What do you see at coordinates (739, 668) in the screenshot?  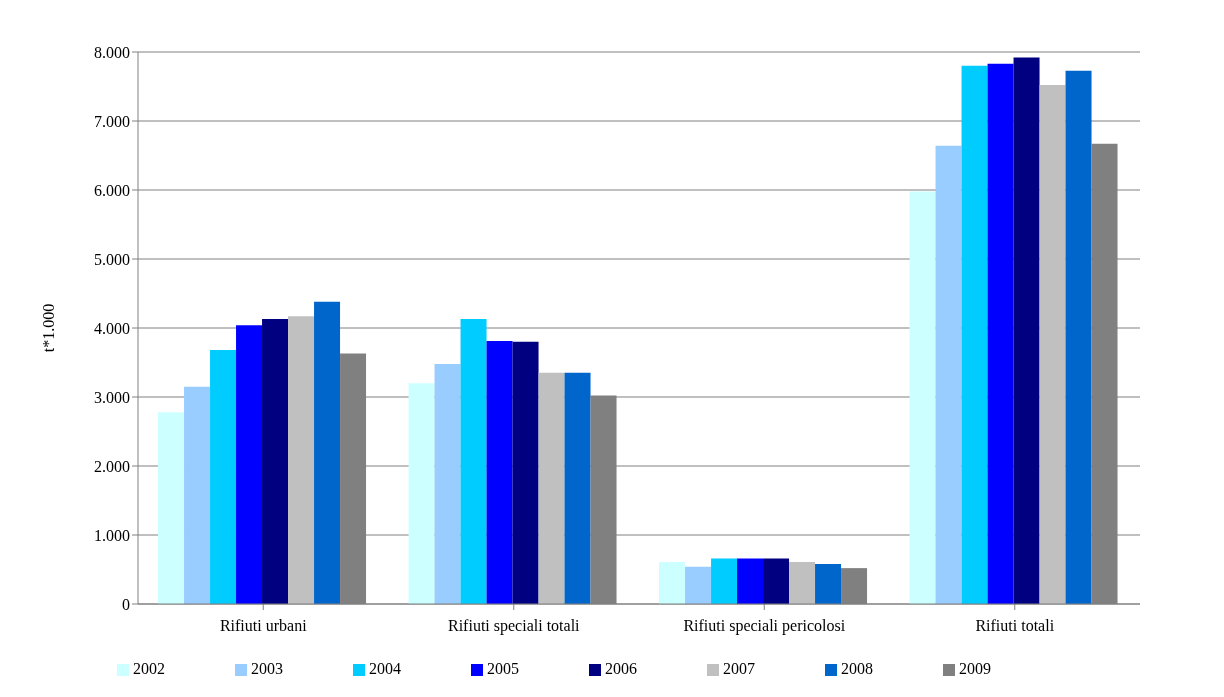 I see `legend-label: 2007` at bounding box center [739, 668].